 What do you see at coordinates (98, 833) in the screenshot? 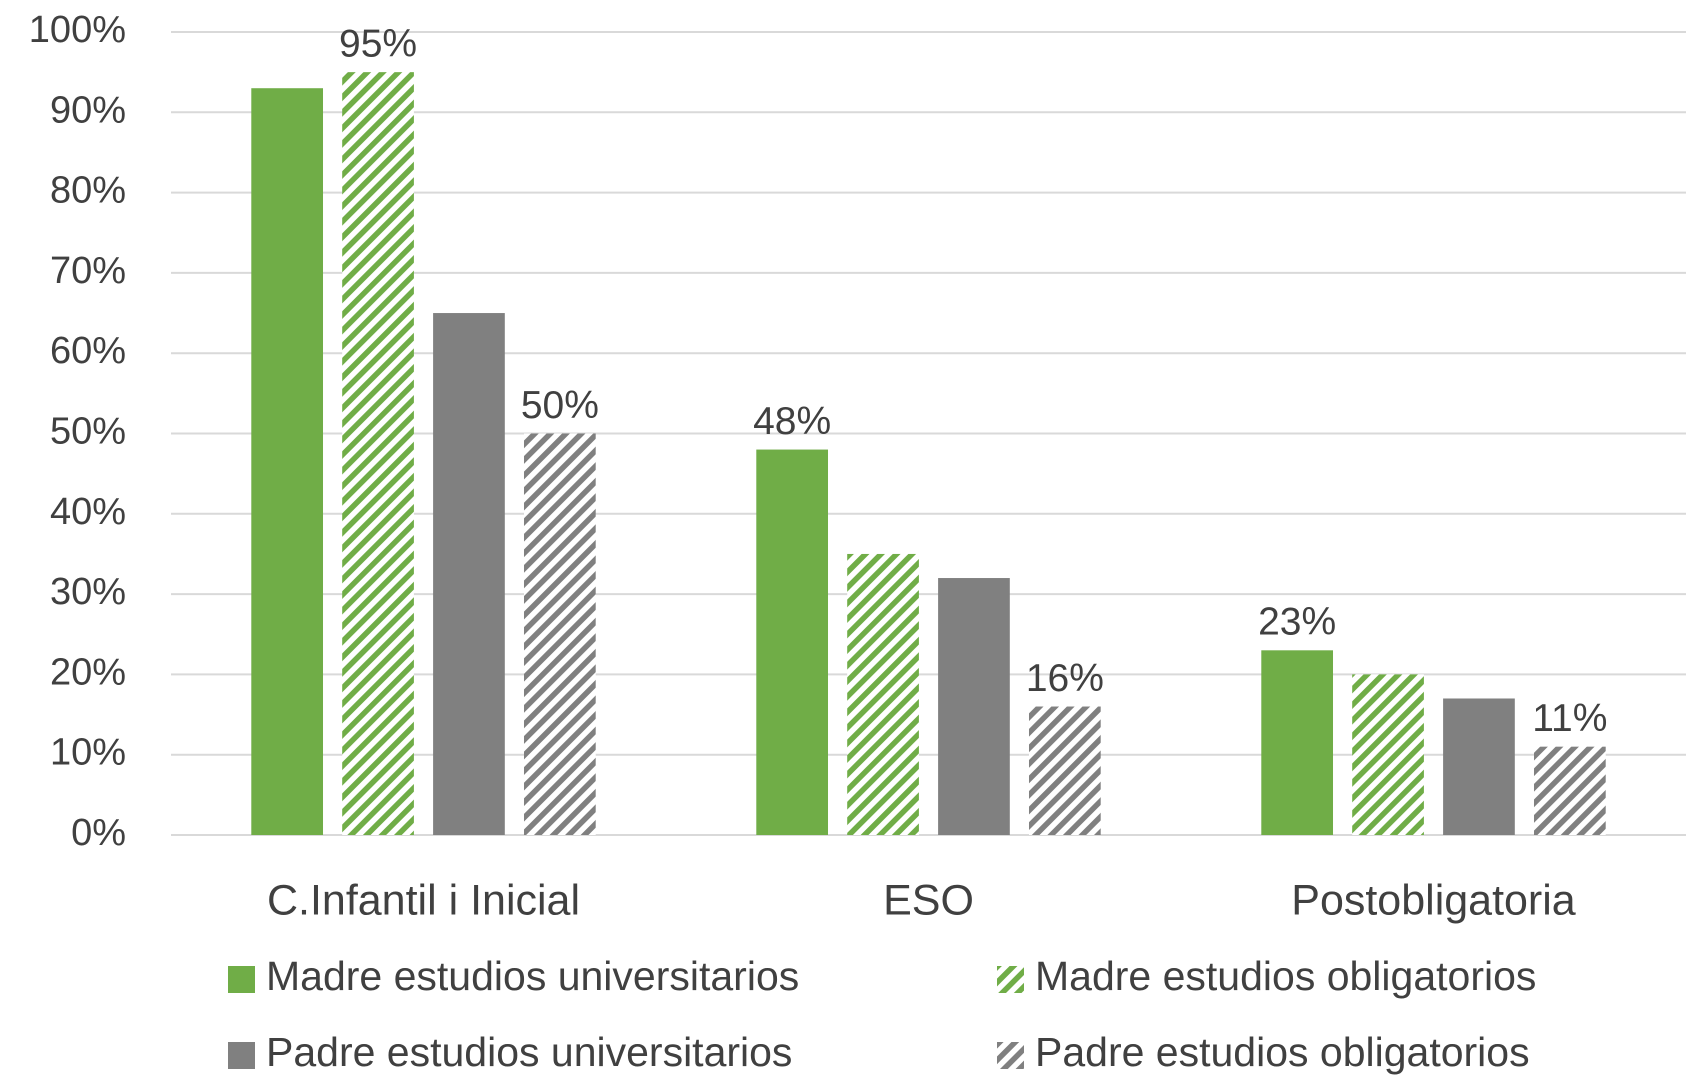
I see `y-tick-label: 0%` at bounding box center [98, 833].